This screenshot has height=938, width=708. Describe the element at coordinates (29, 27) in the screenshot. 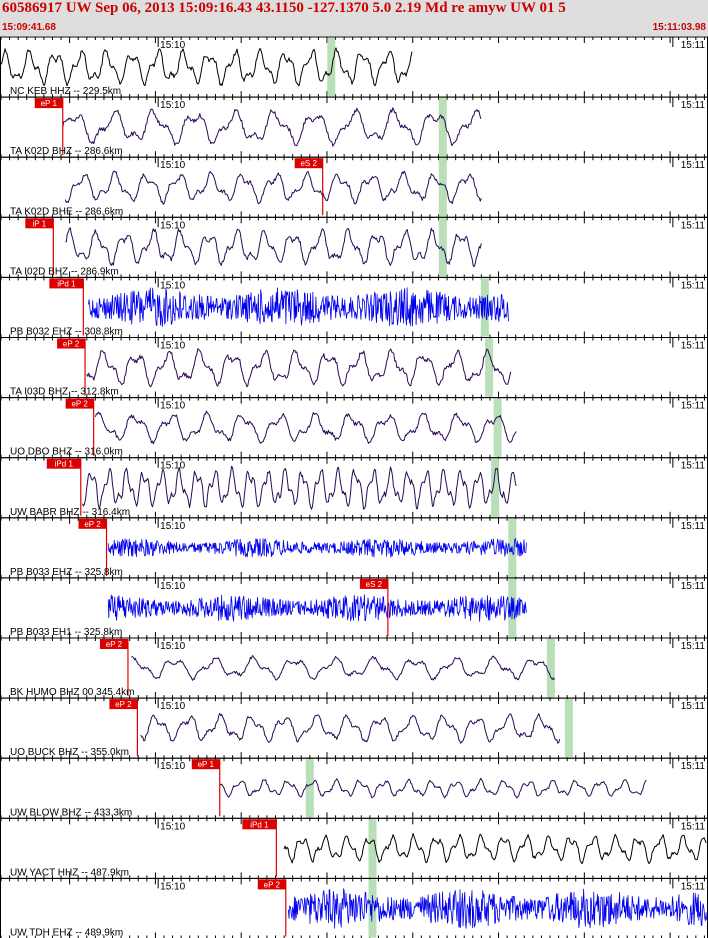

I see `start-time: 15:09:41.68` at that location.